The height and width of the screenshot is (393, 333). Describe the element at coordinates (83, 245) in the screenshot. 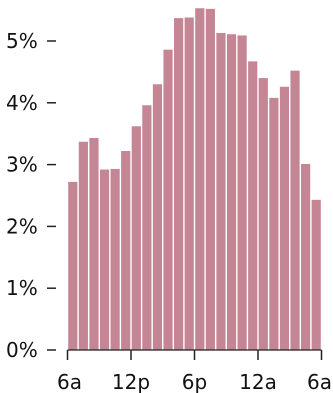

I see `bar-7a` at that location.